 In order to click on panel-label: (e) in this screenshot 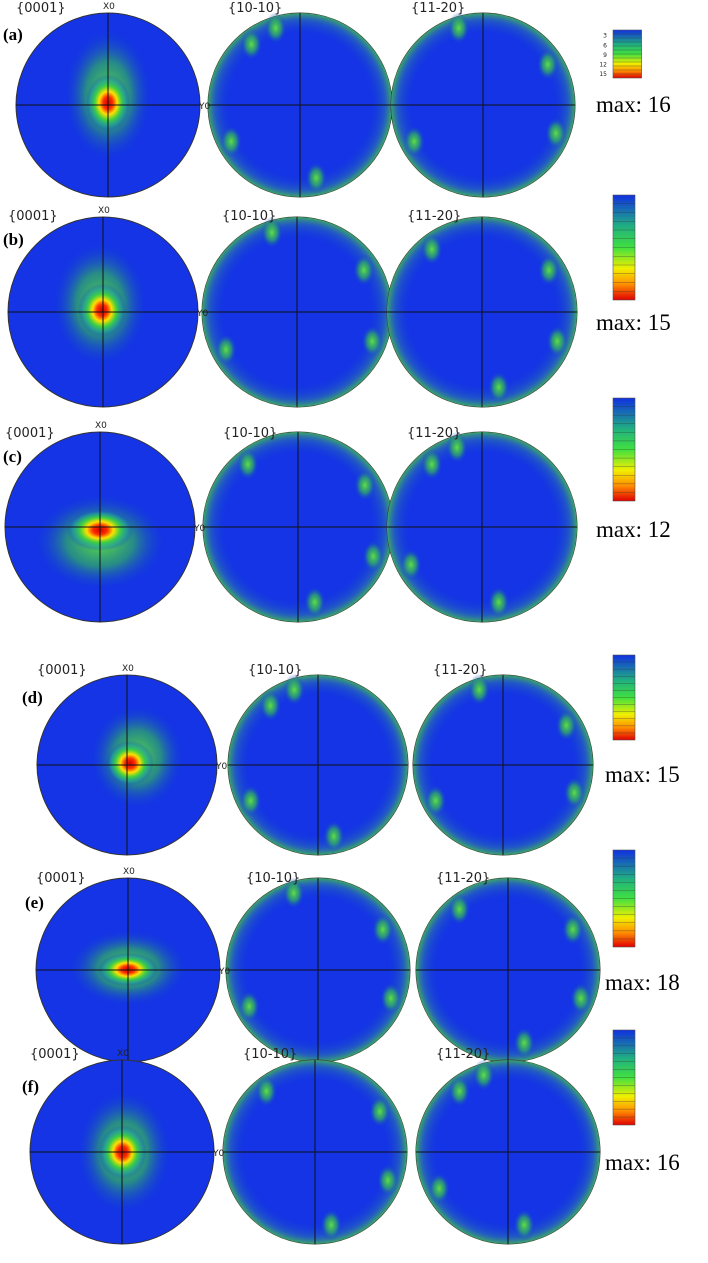, I will do `click(34, 902)`.